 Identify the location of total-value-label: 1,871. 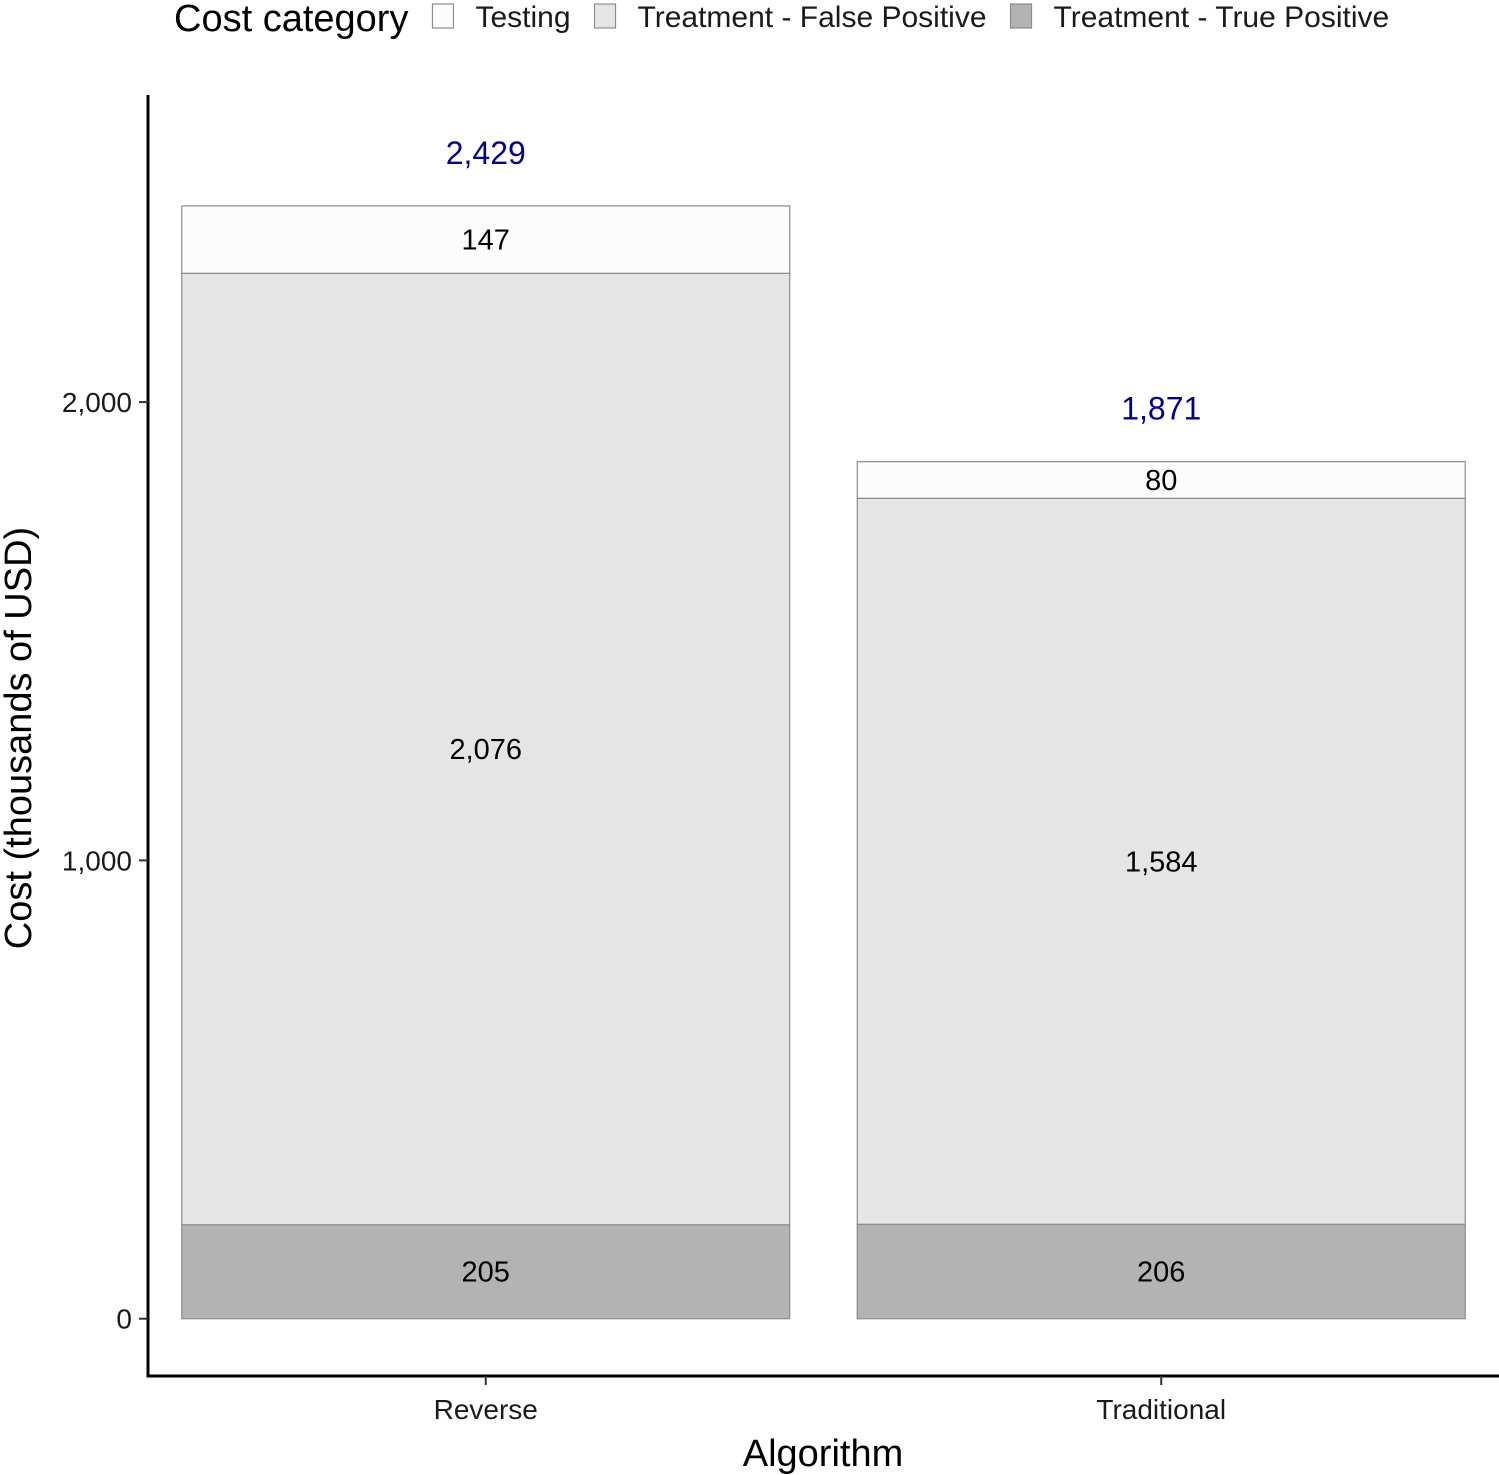
(1161, 409).